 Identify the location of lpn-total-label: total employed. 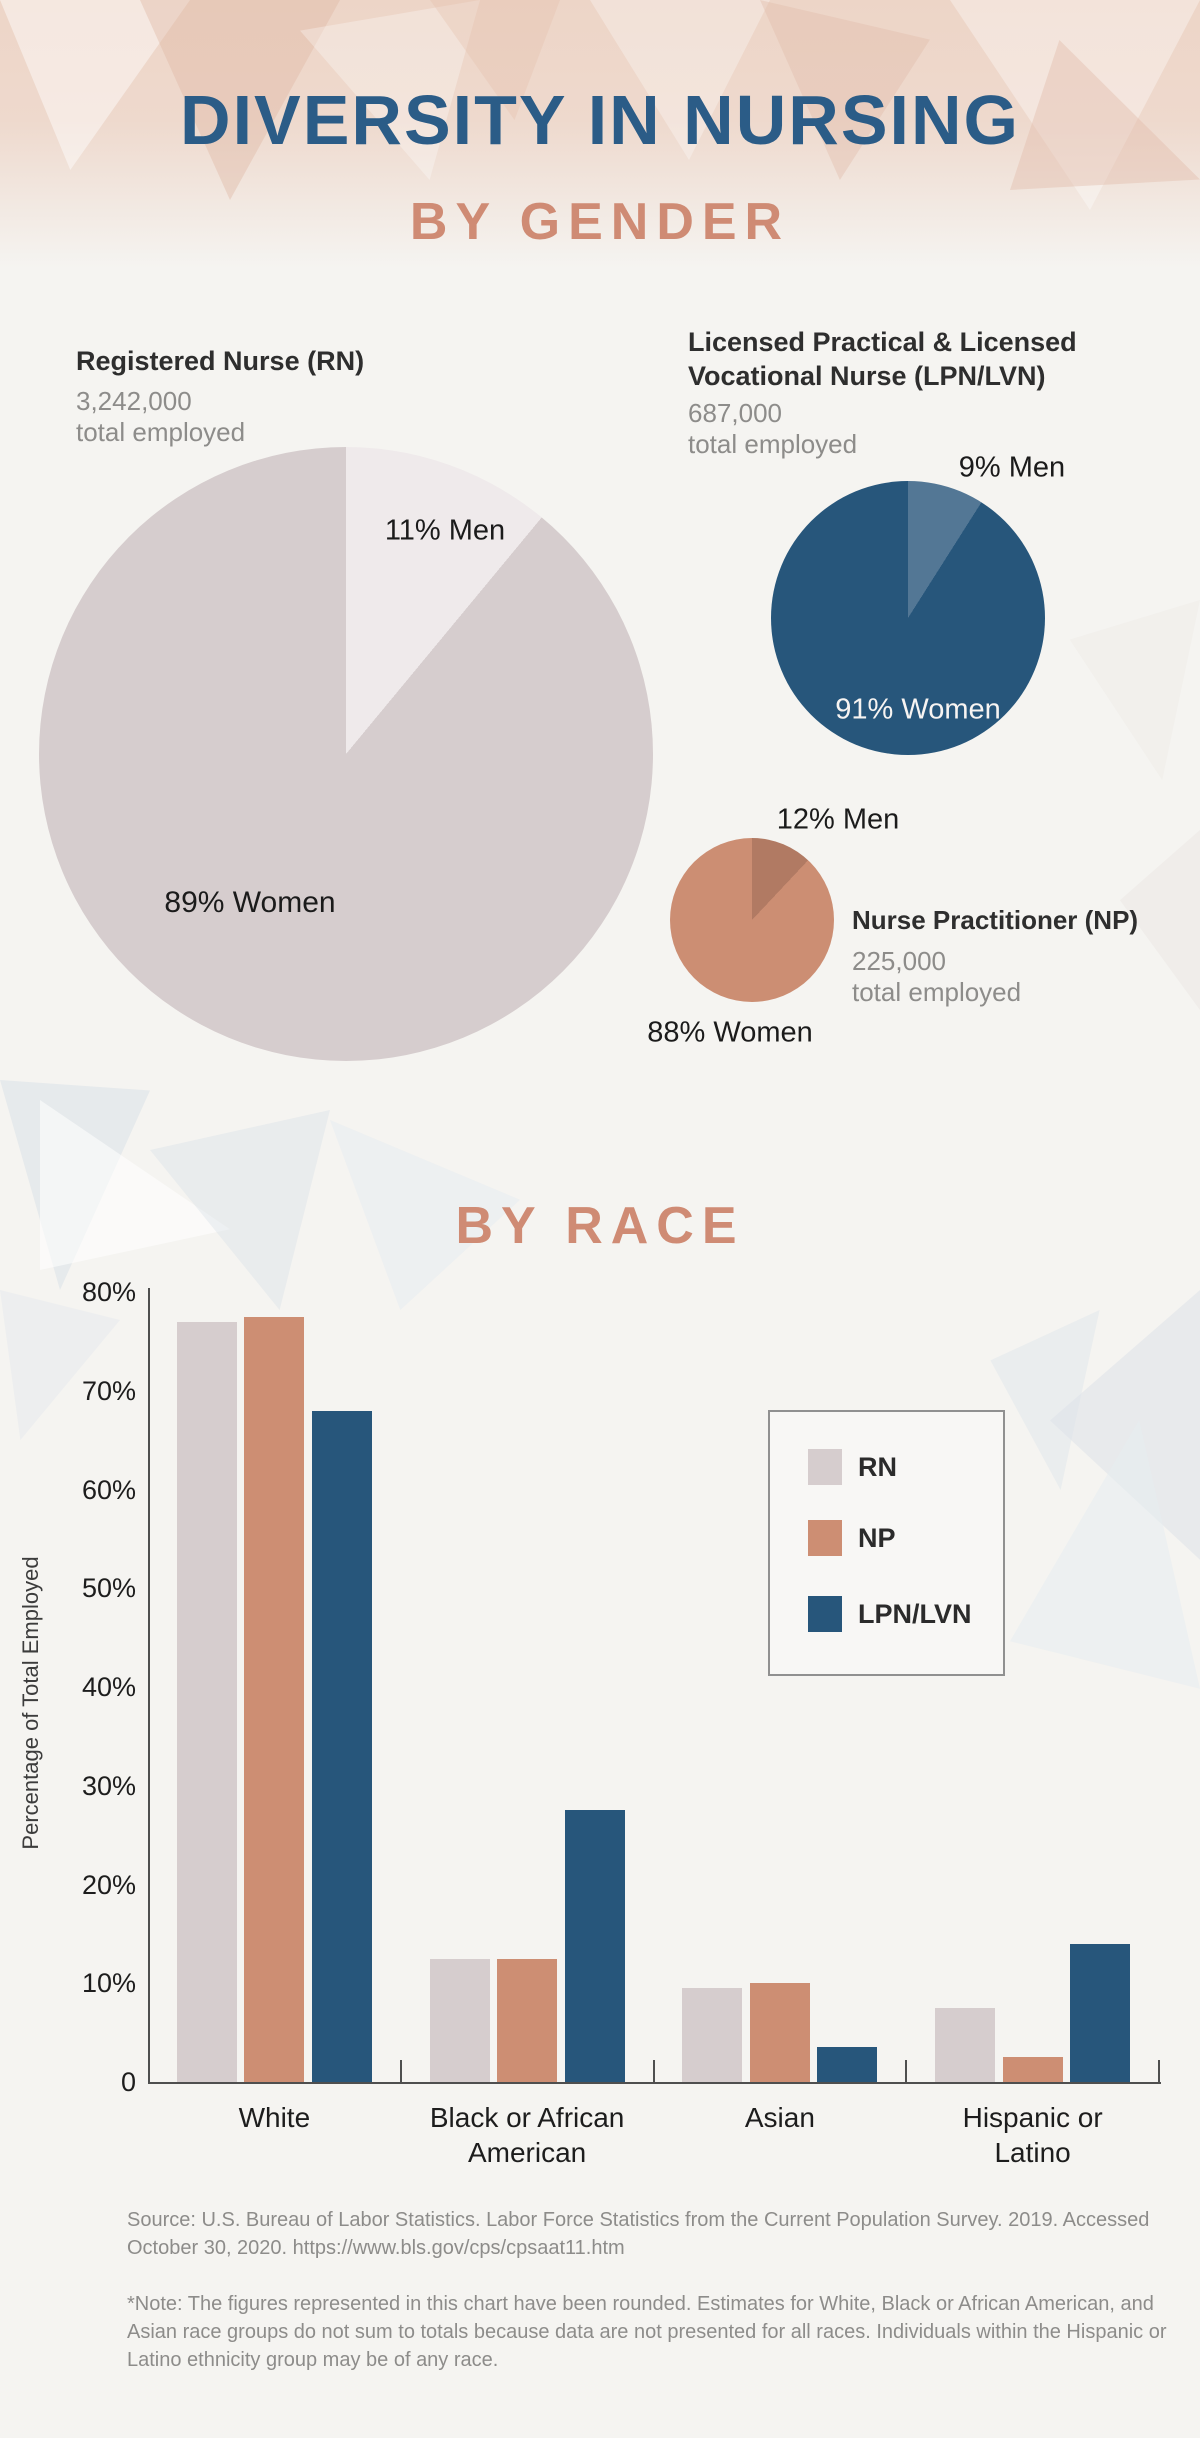
(773, 444).